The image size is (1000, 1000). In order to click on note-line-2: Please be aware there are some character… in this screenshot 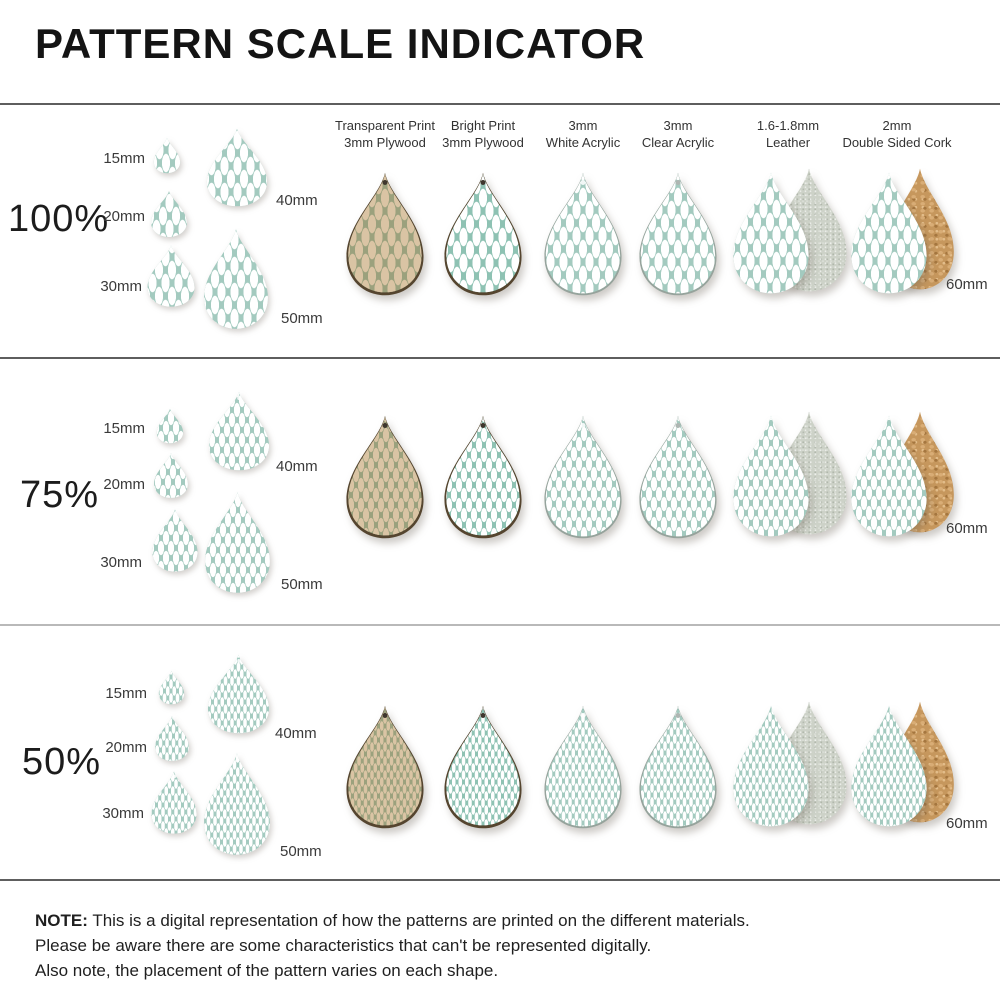, I will do `click(343, 945)`.